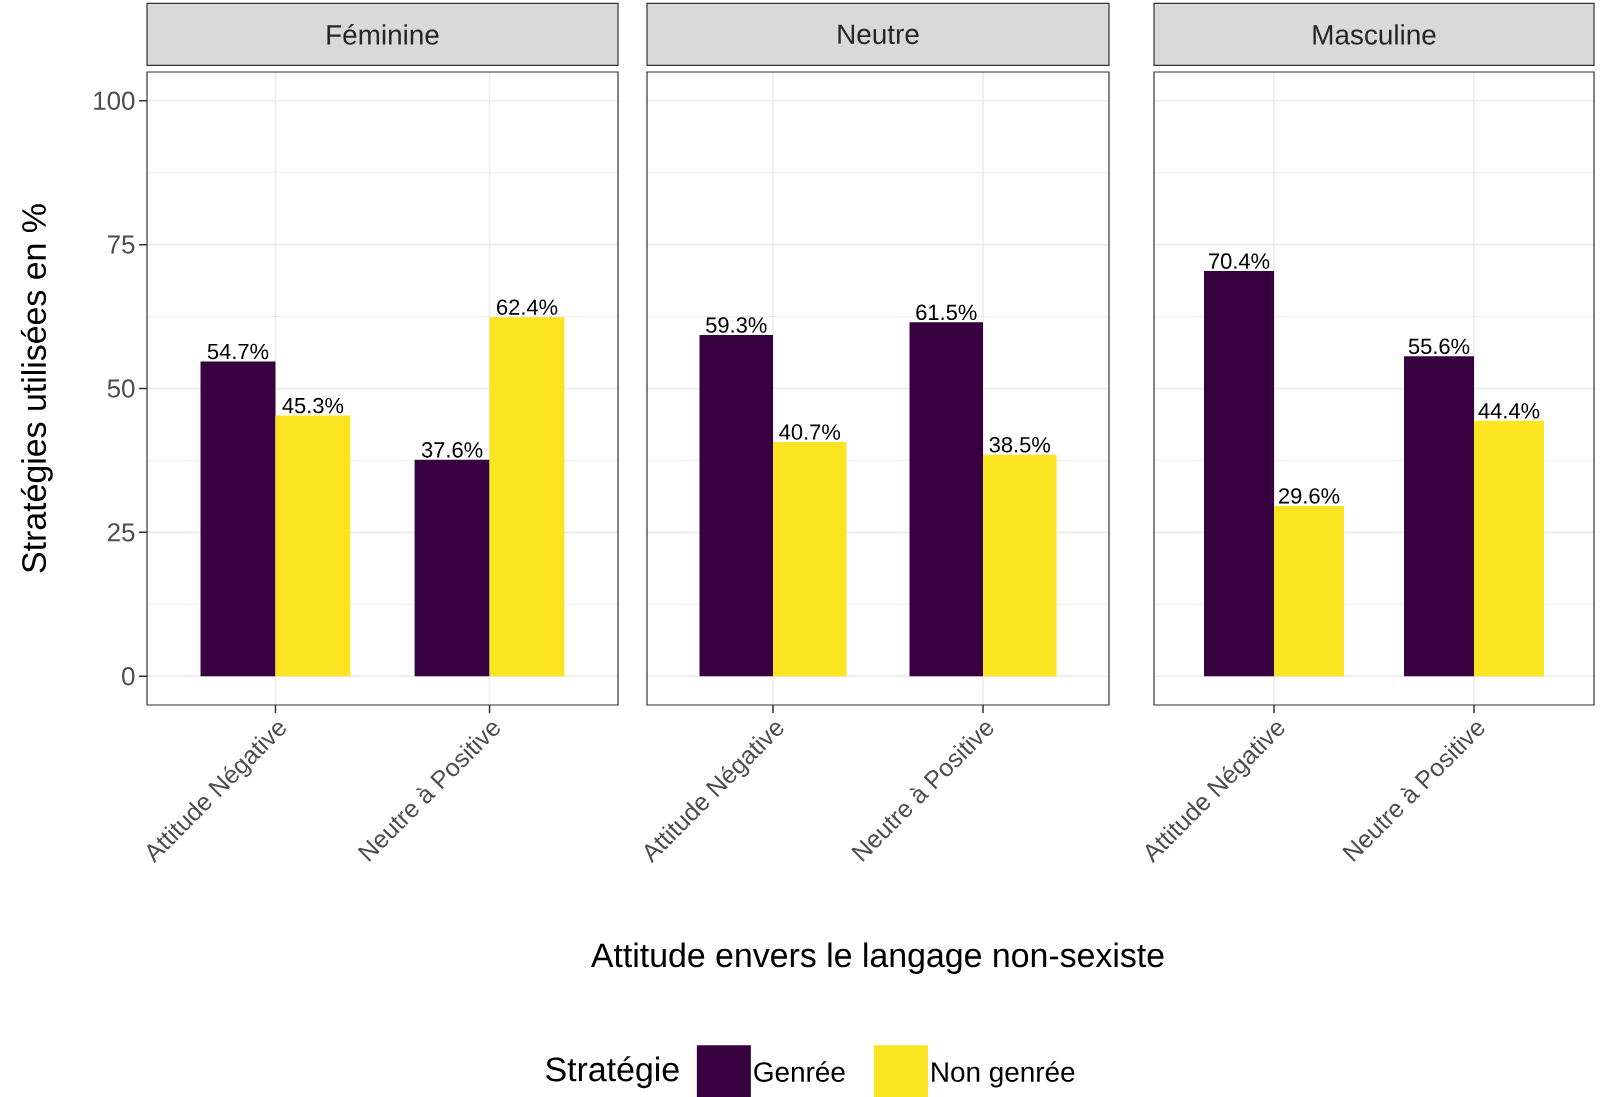 The height and width of the screenshot is (1097, 1606). I want to click on y-tick-label: 50, so click(121, 388).